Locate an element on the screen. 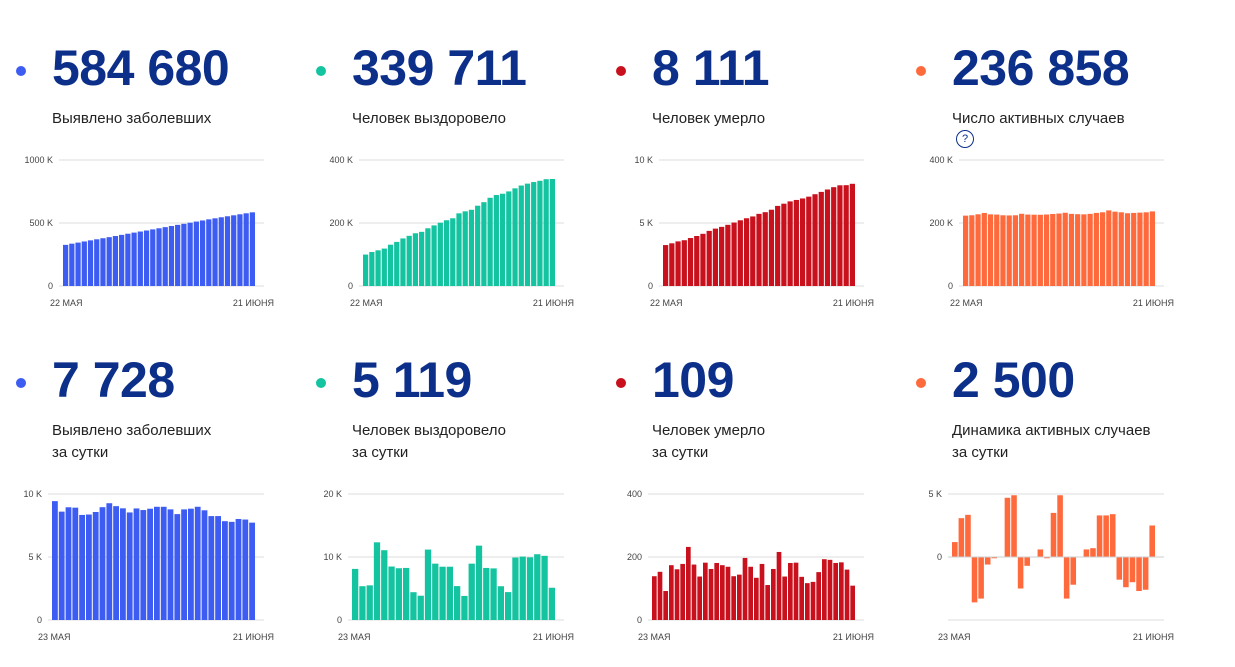 This screenshot has width=1235, height=667. stat-label: Выявлено заболевших is located at coordinates (131, 119).